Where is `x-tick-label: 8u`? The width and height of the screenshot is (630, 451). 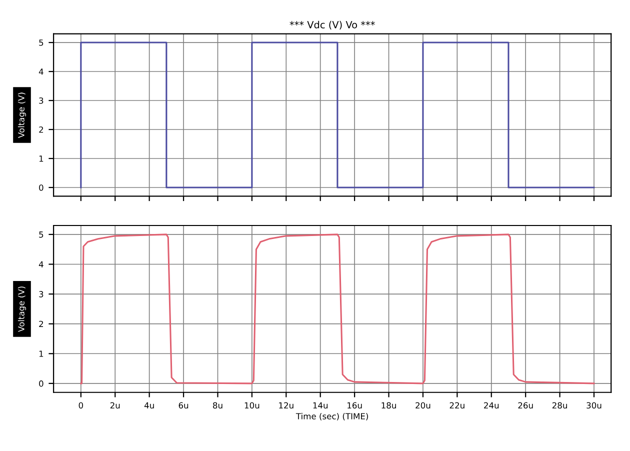 x-tick-label: 8u is located at coordinates (217, 405).